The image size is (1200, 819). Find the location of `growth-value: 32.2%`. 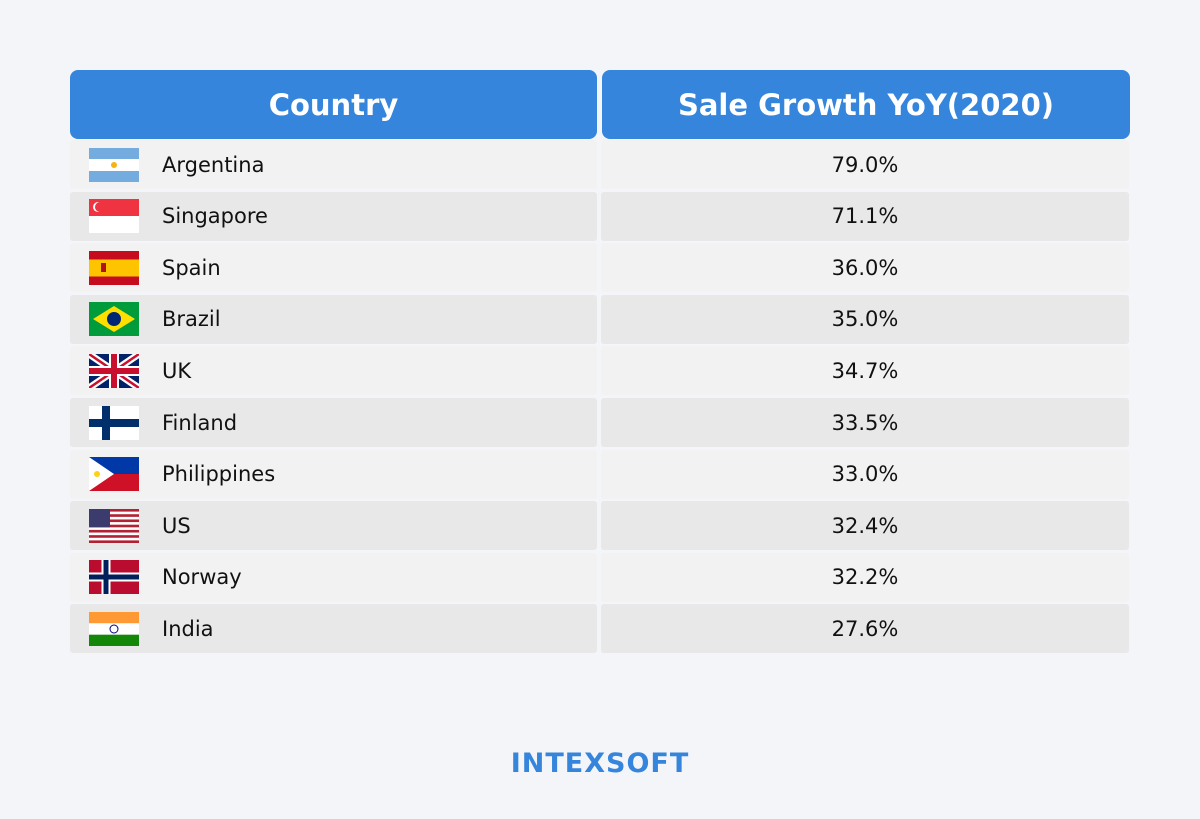

growth-value: 32.2% is located at coordinates (865, 577).